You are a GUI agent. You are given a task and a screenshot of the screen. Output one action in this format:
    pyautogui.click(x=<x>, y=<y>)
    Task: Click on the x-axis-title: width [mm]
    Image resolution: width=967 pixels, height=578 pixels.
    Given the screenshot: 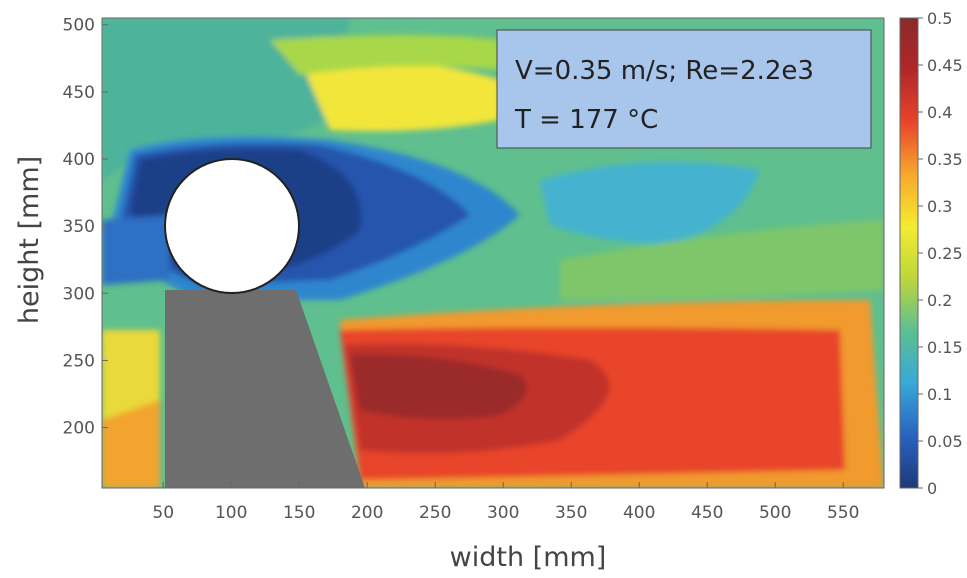 What is the action you would take?
    pyautogui.click(x=528, y=557)
    